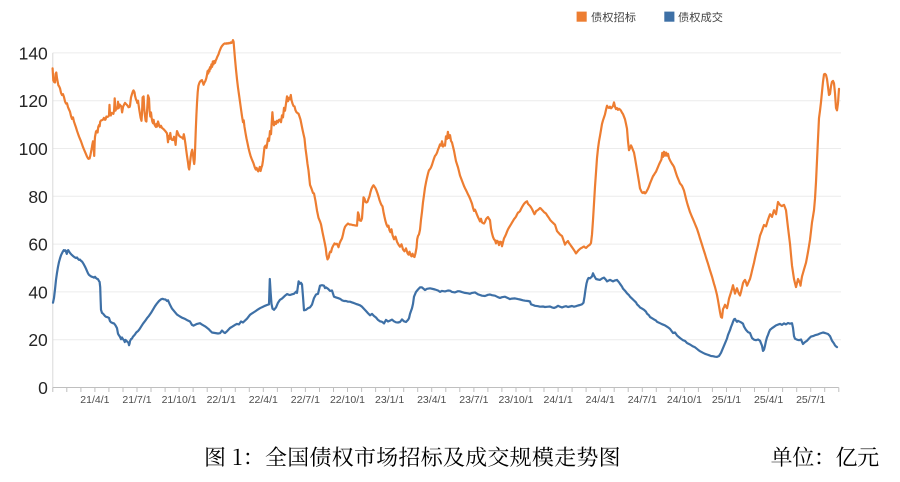 Image resolution: width=900 pixels, height=482 pixels. Describe the element at coordinates (179, 400) in the screenshot. I see `svg-text: 21/10/1` at that location.